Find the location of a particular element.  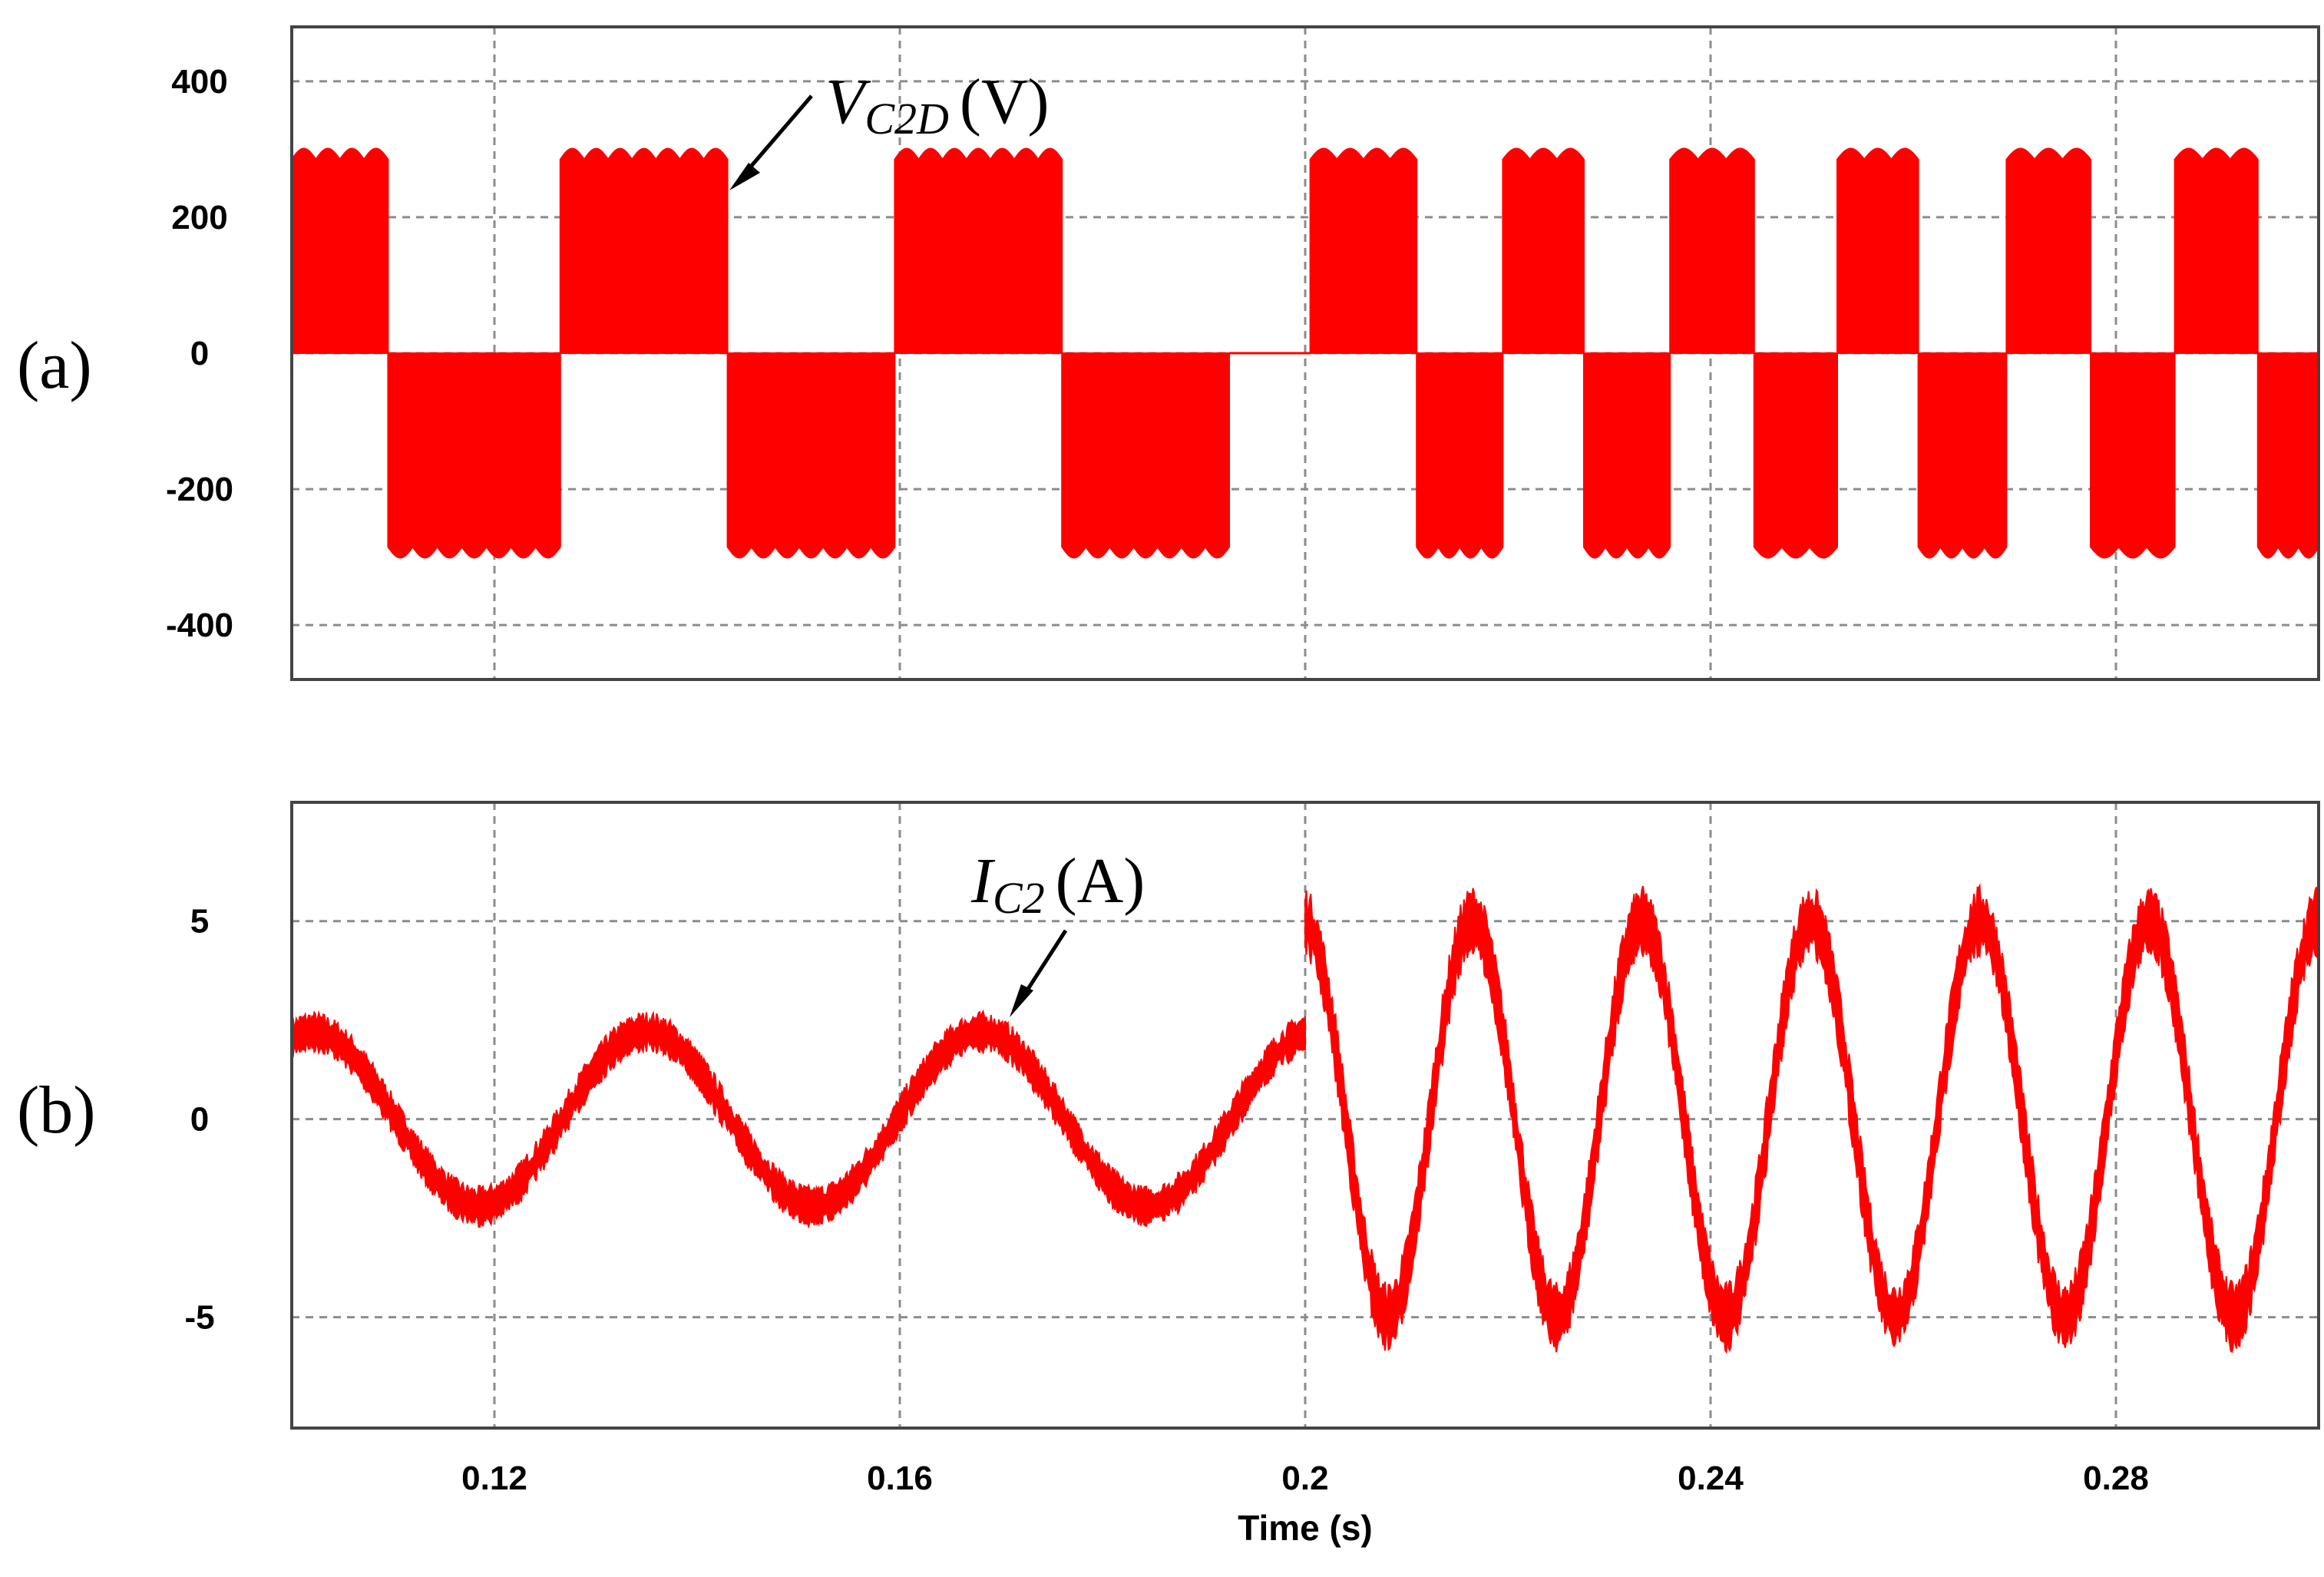

x-tick-label: 0.16 is located at coordinates (900, 1478).